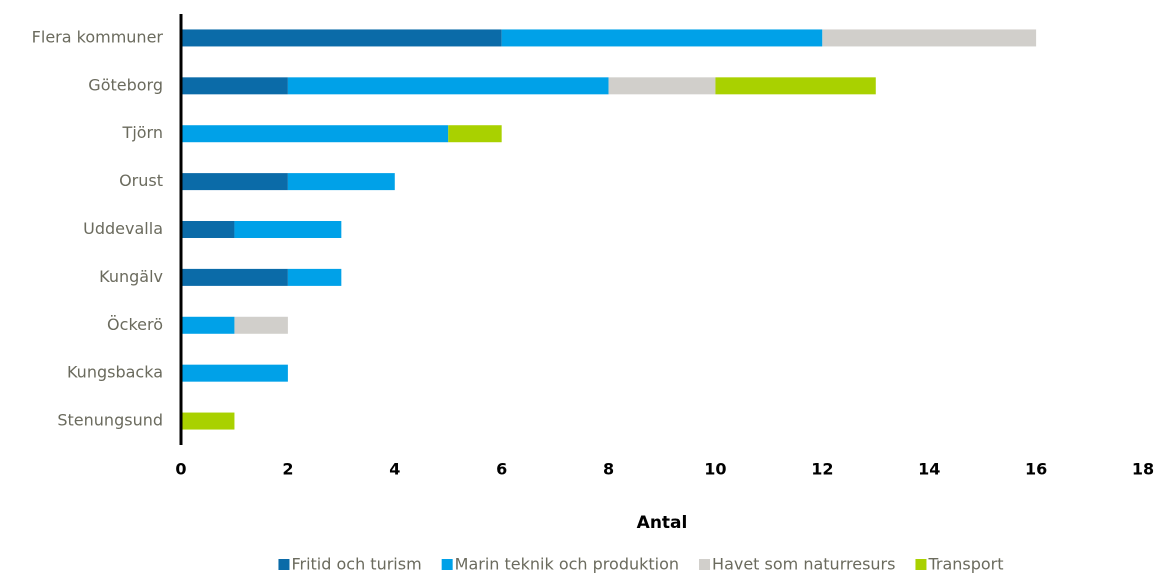 This screenshot has width=1161, height=574. Describe the element at coordinates (1036, 469) in the screenshot. I see `x-tick-label: 16` at that location.